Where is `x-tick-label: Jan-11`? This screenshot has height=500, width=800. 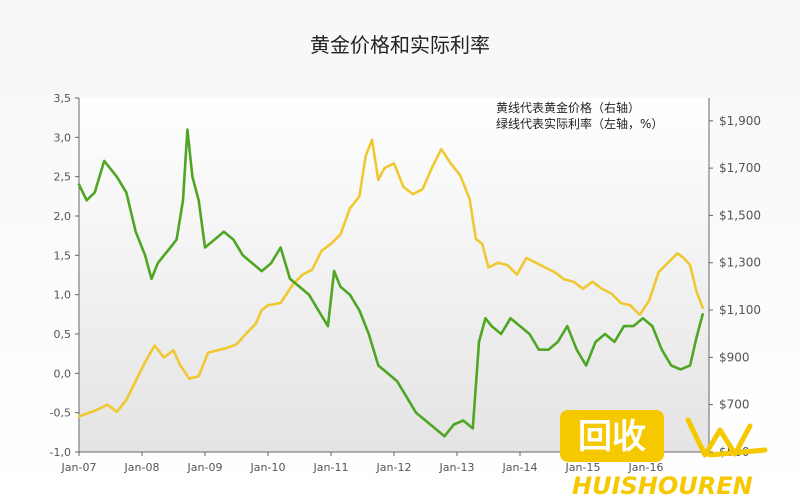 x-tick-label: Jan-11 is located at coordinates (331, 467).